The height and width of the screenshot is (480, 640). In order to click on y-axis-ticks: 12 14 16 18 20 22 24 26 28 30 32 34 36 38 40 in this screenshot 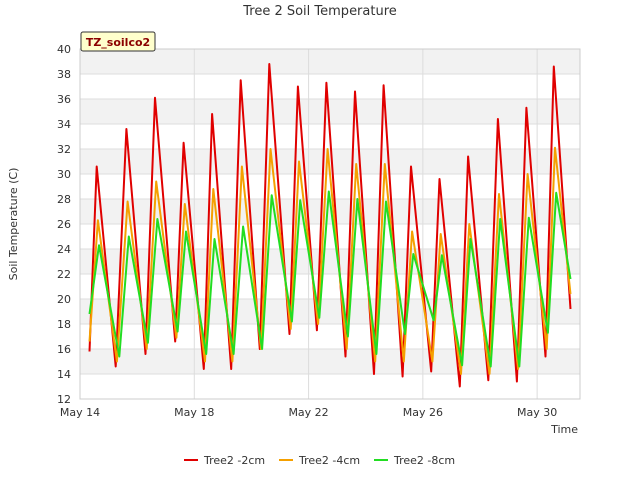, I will do `click(64, 224)`.